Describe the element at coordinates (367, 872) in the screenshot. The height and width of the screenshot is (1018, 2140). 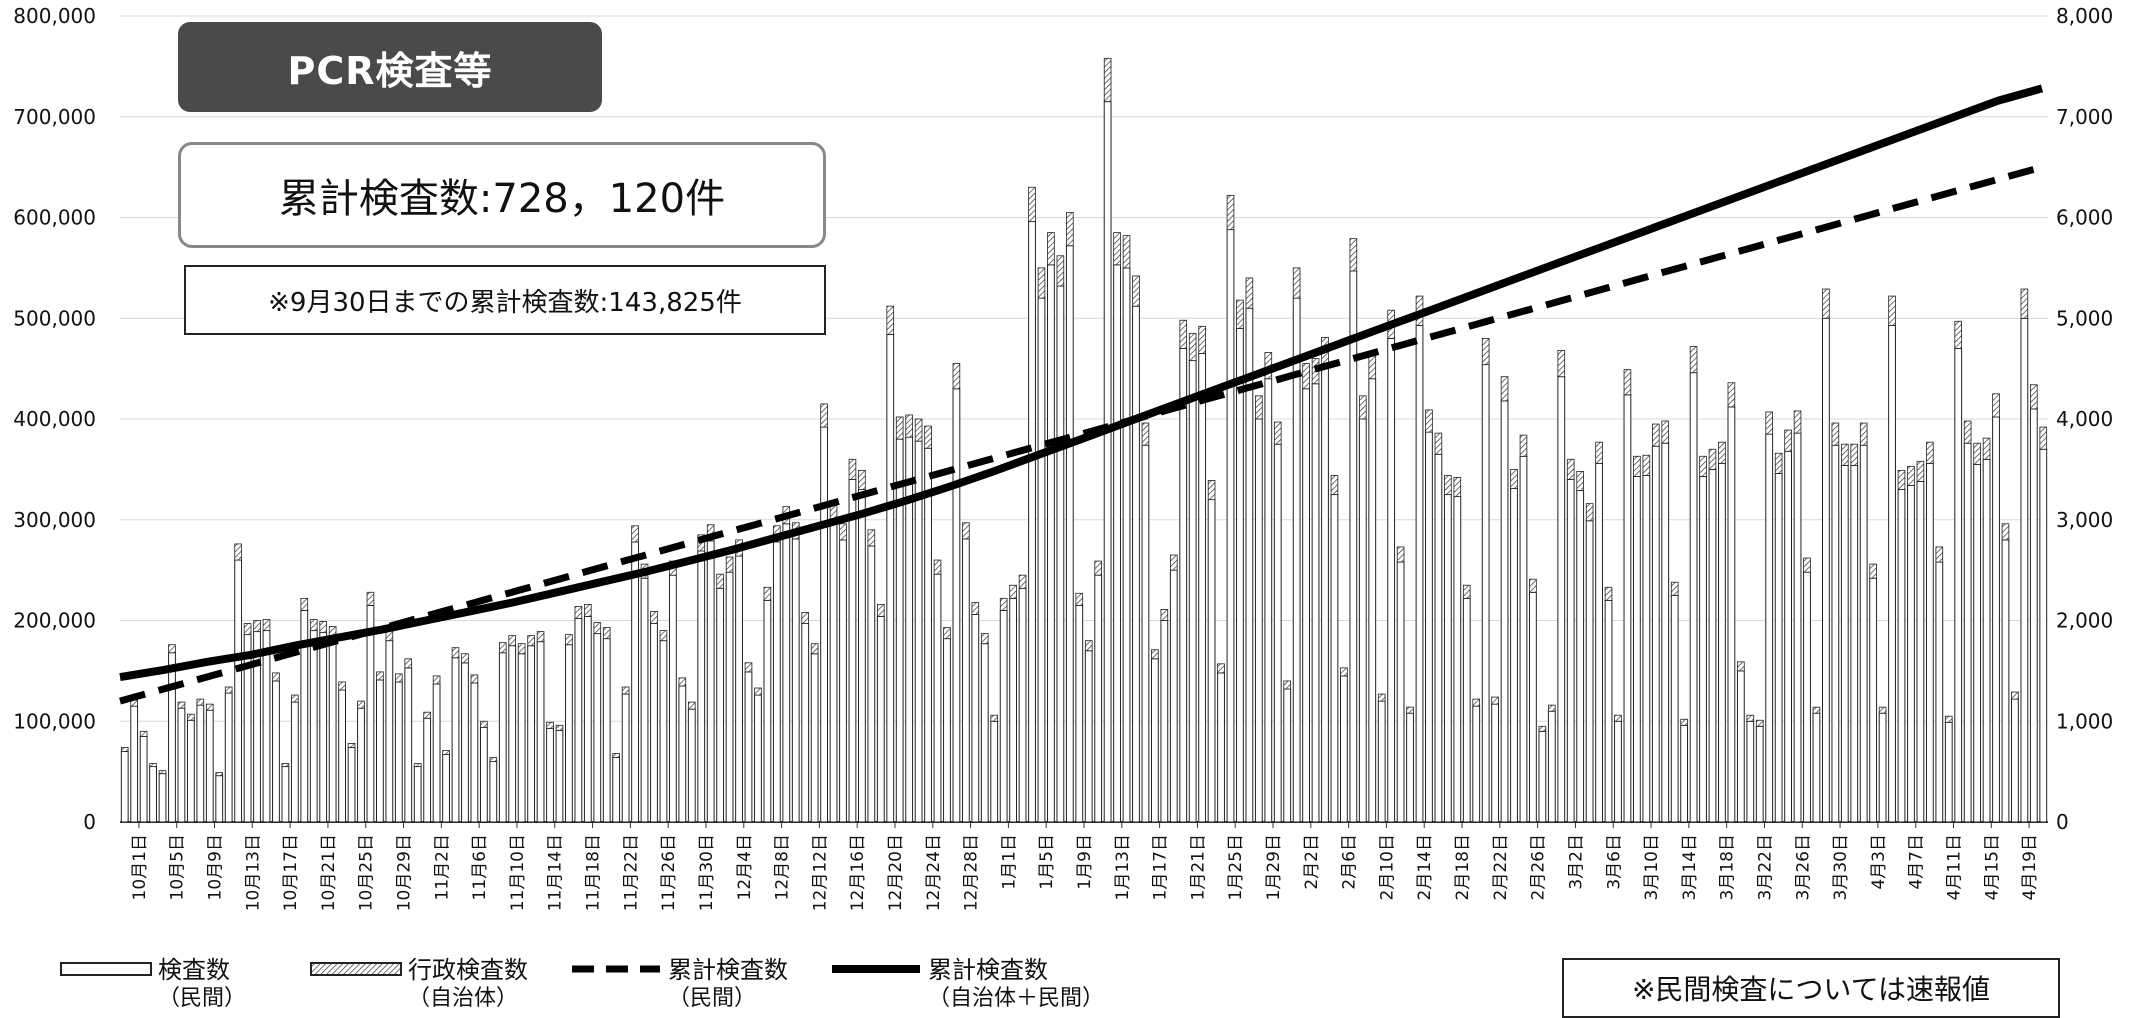
I see `x-tick-label: 10月25日` at that location.